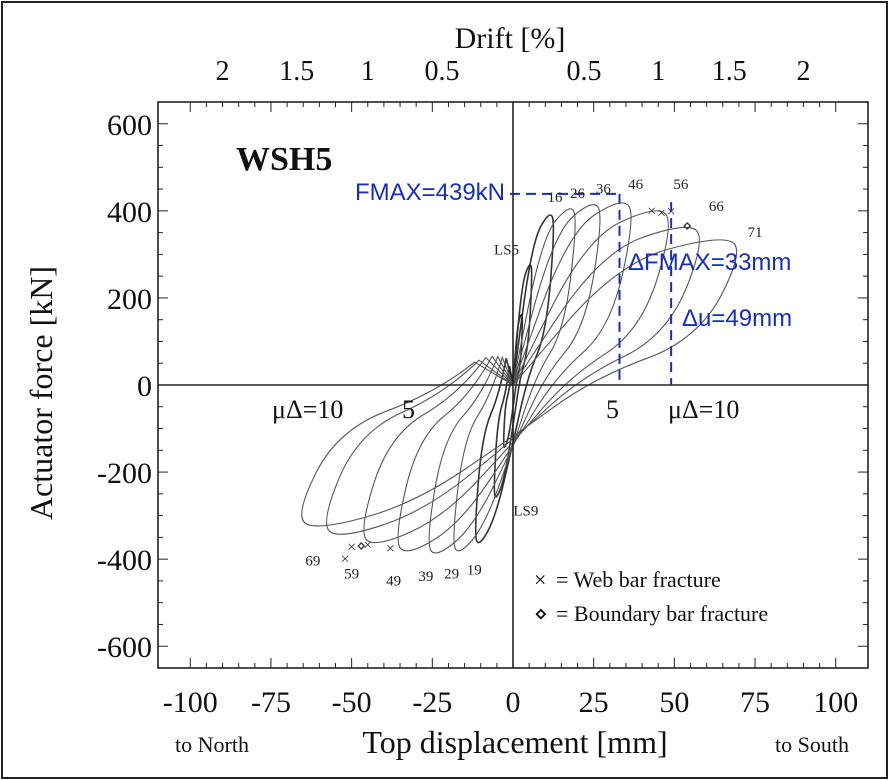 The image size is (889, 780). Describe the element at coordinates (709, 262) in the screenshot. I see `dfmax-annotation: ΔFMAX=33mm` at that location.